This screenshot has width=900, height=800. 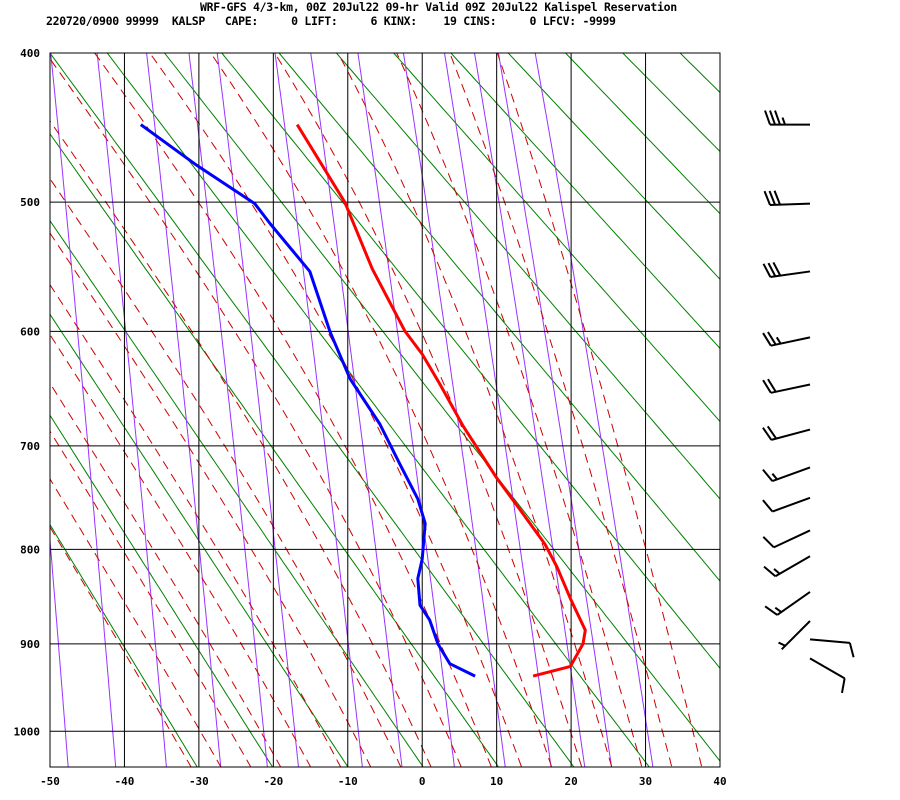 What do you see at coordinates (808, 402) in the screenshot?
I see `wind-barbs` at bounding box center [808, 402].